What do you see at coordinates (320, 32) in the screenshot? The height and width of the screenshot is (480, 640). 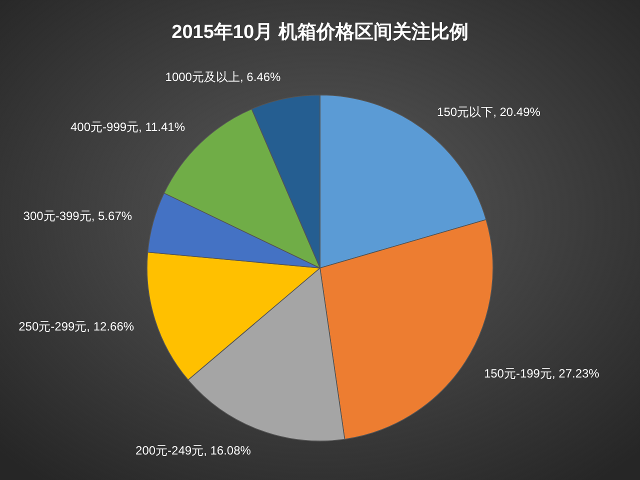 I see `chart-title: 2015年10月 机箱价格区间关注比例` at bounding box center [320, 32].